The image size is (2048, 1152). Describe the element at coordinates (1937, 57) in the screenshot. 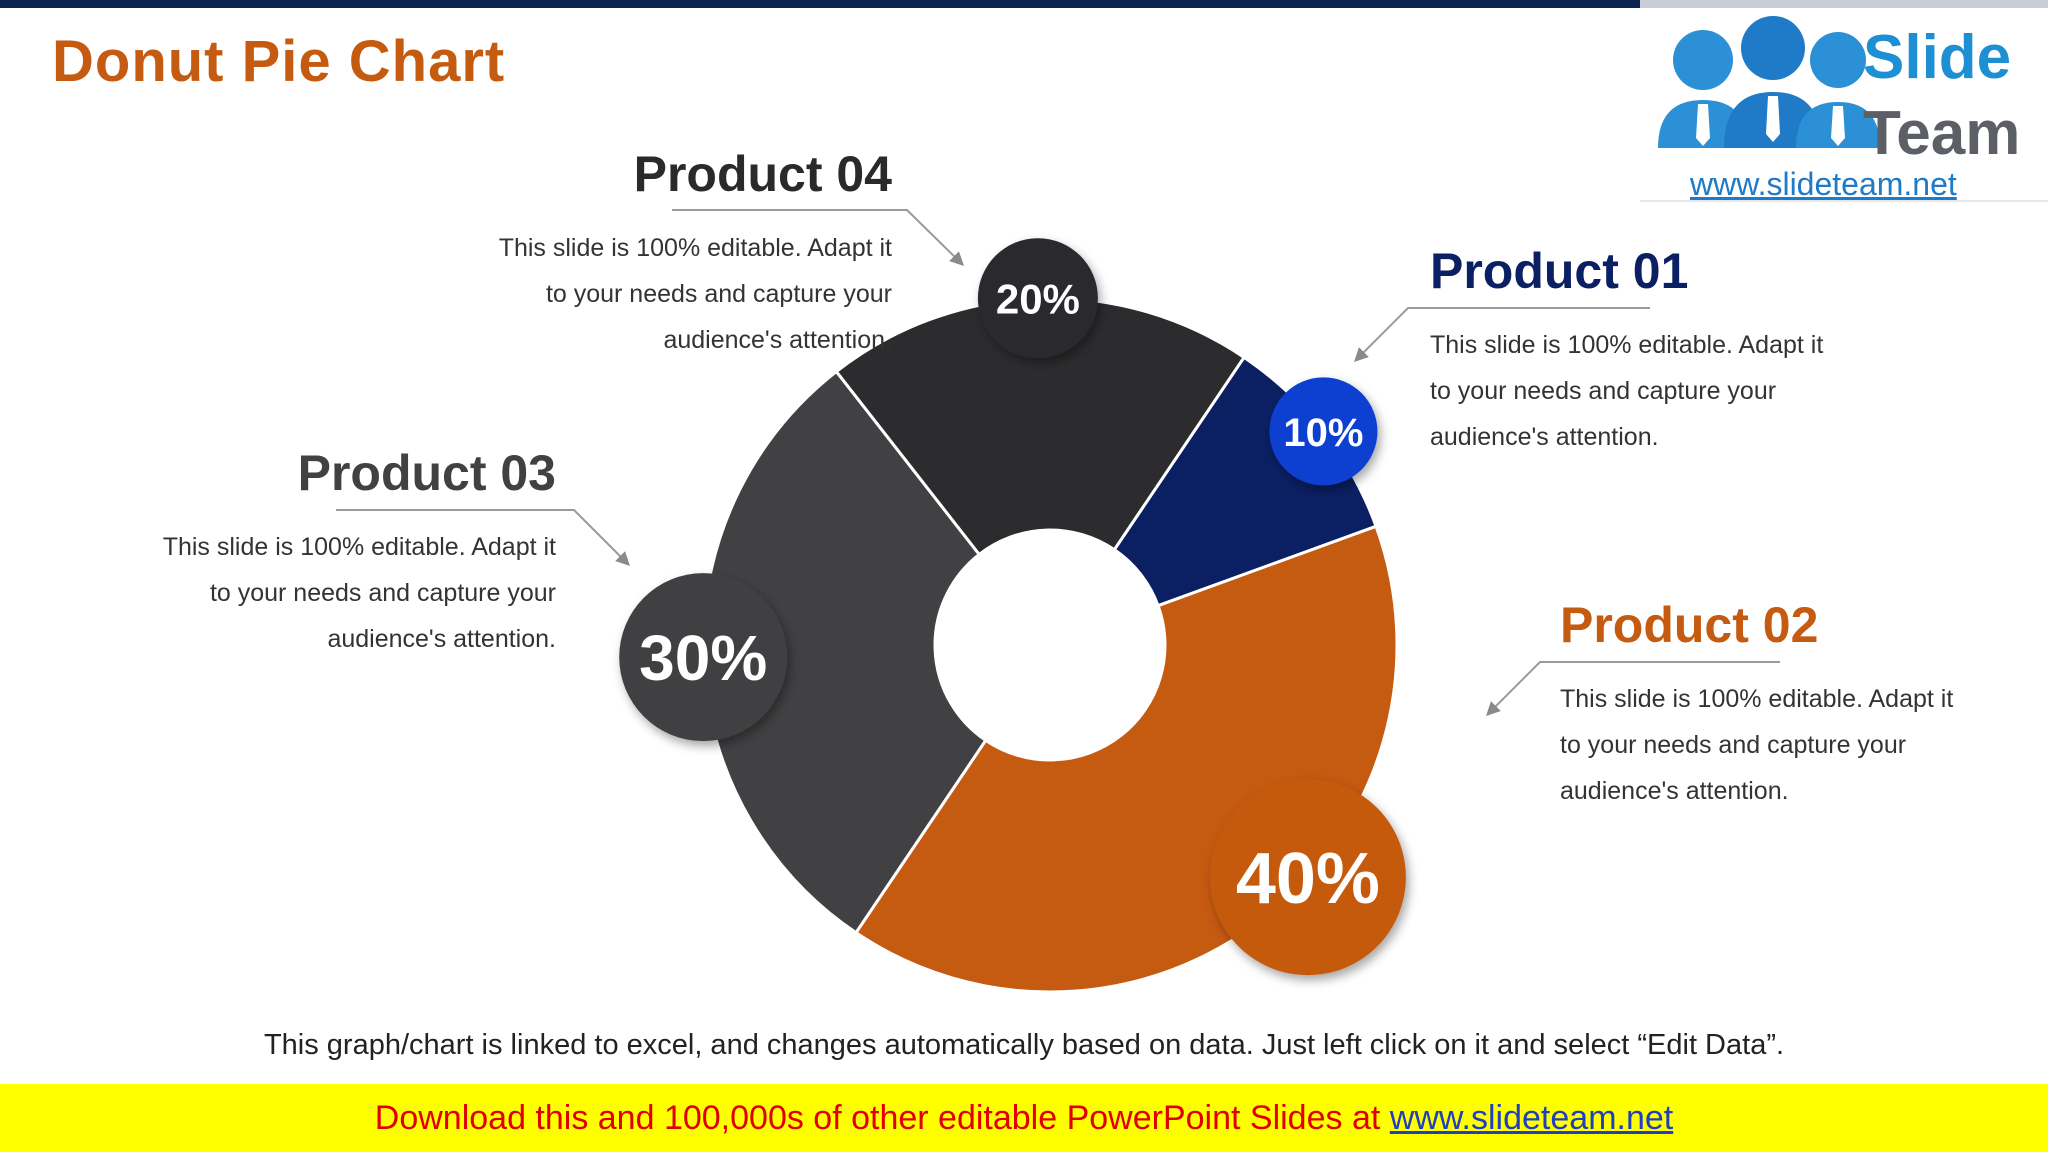

I see `logo-word-slide: Slide` at that location.